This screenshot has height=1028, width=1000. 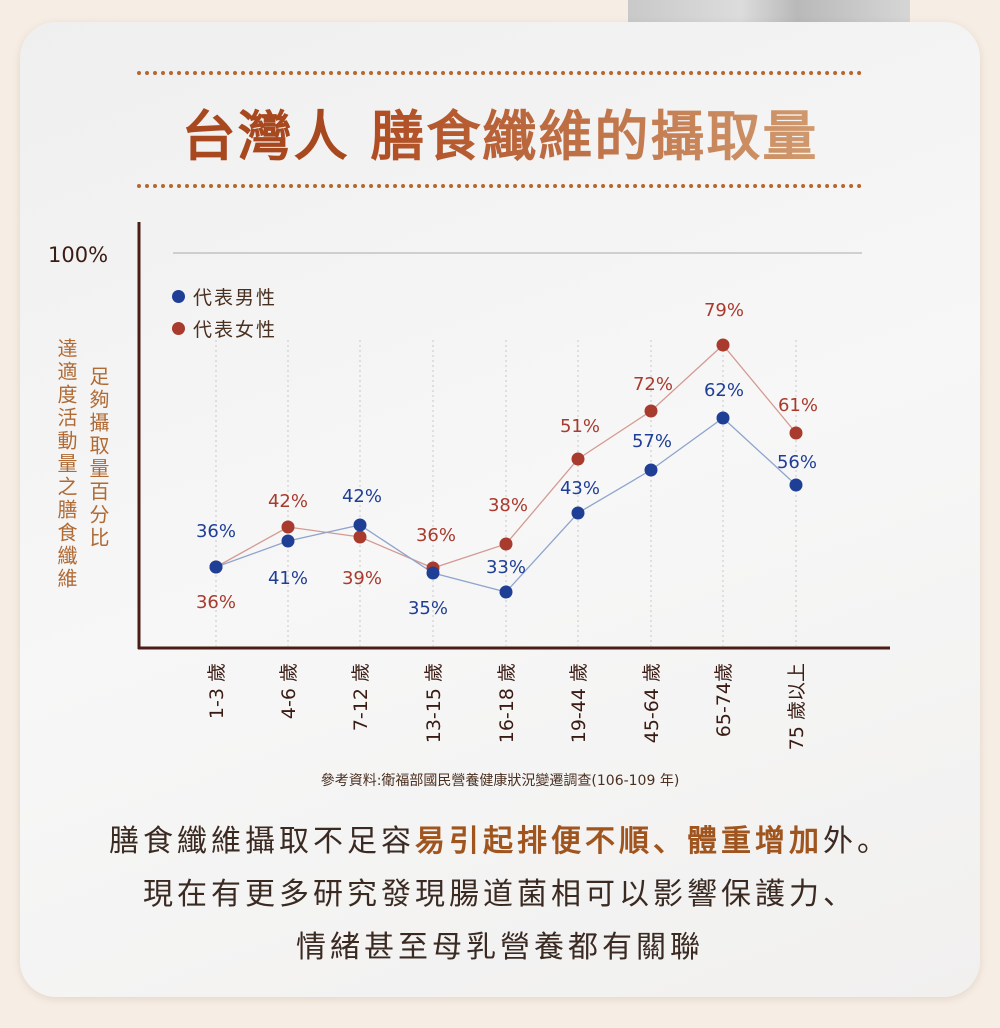 I want to click on data-label-male: 41%, so click(x=288, y=578).